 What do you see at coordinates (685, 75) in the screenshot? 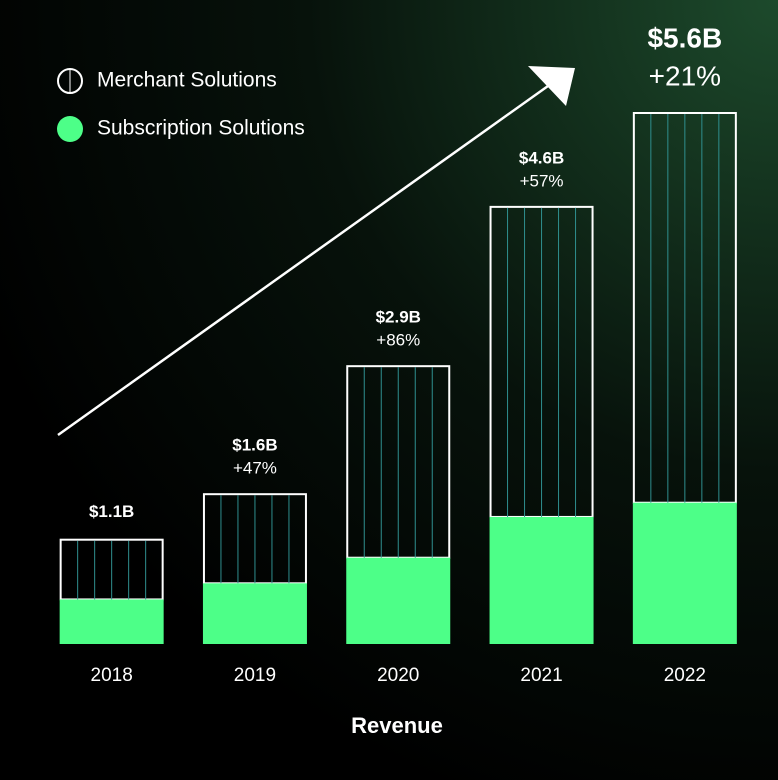
I see `growth-label: +21%` at bounding box center [685, 75].